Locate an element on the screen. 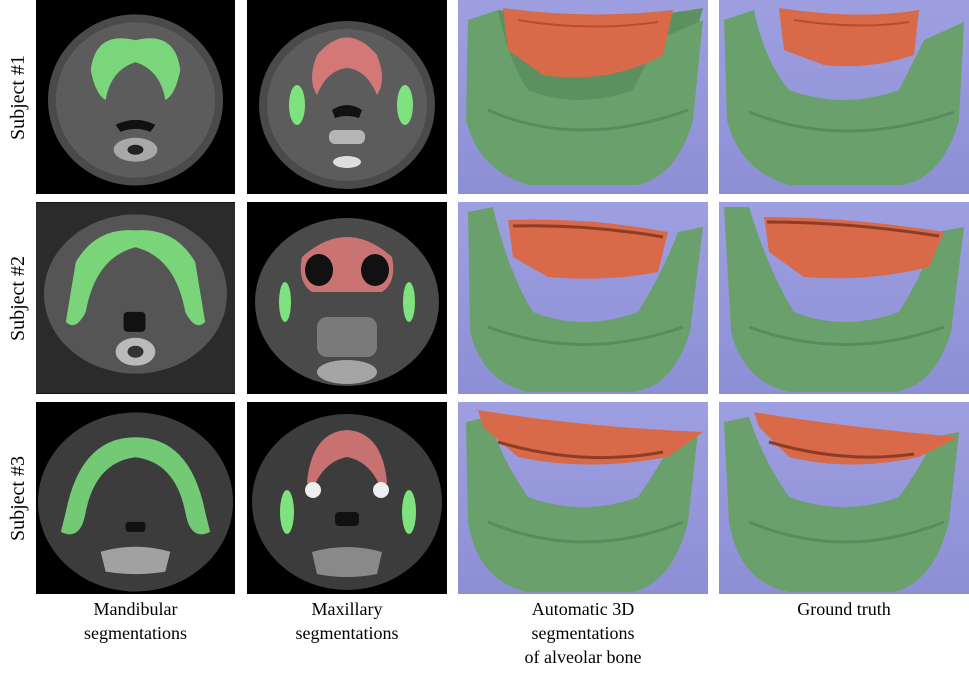 This screenshot has height=684, width=969. row-label-subject-3: Subject #3 is located at coordinates (18, 498).